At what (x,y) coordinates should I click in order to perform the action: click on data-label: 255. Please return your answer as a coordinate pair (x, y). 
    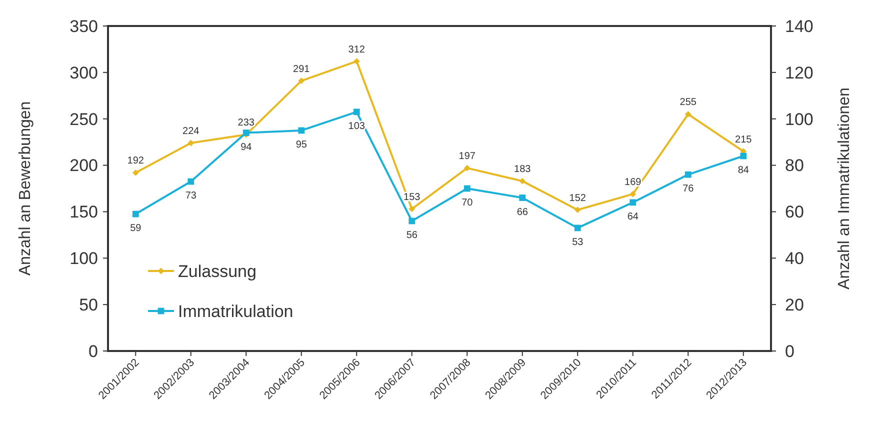
    Looking at the image, I should click on (688, 102).